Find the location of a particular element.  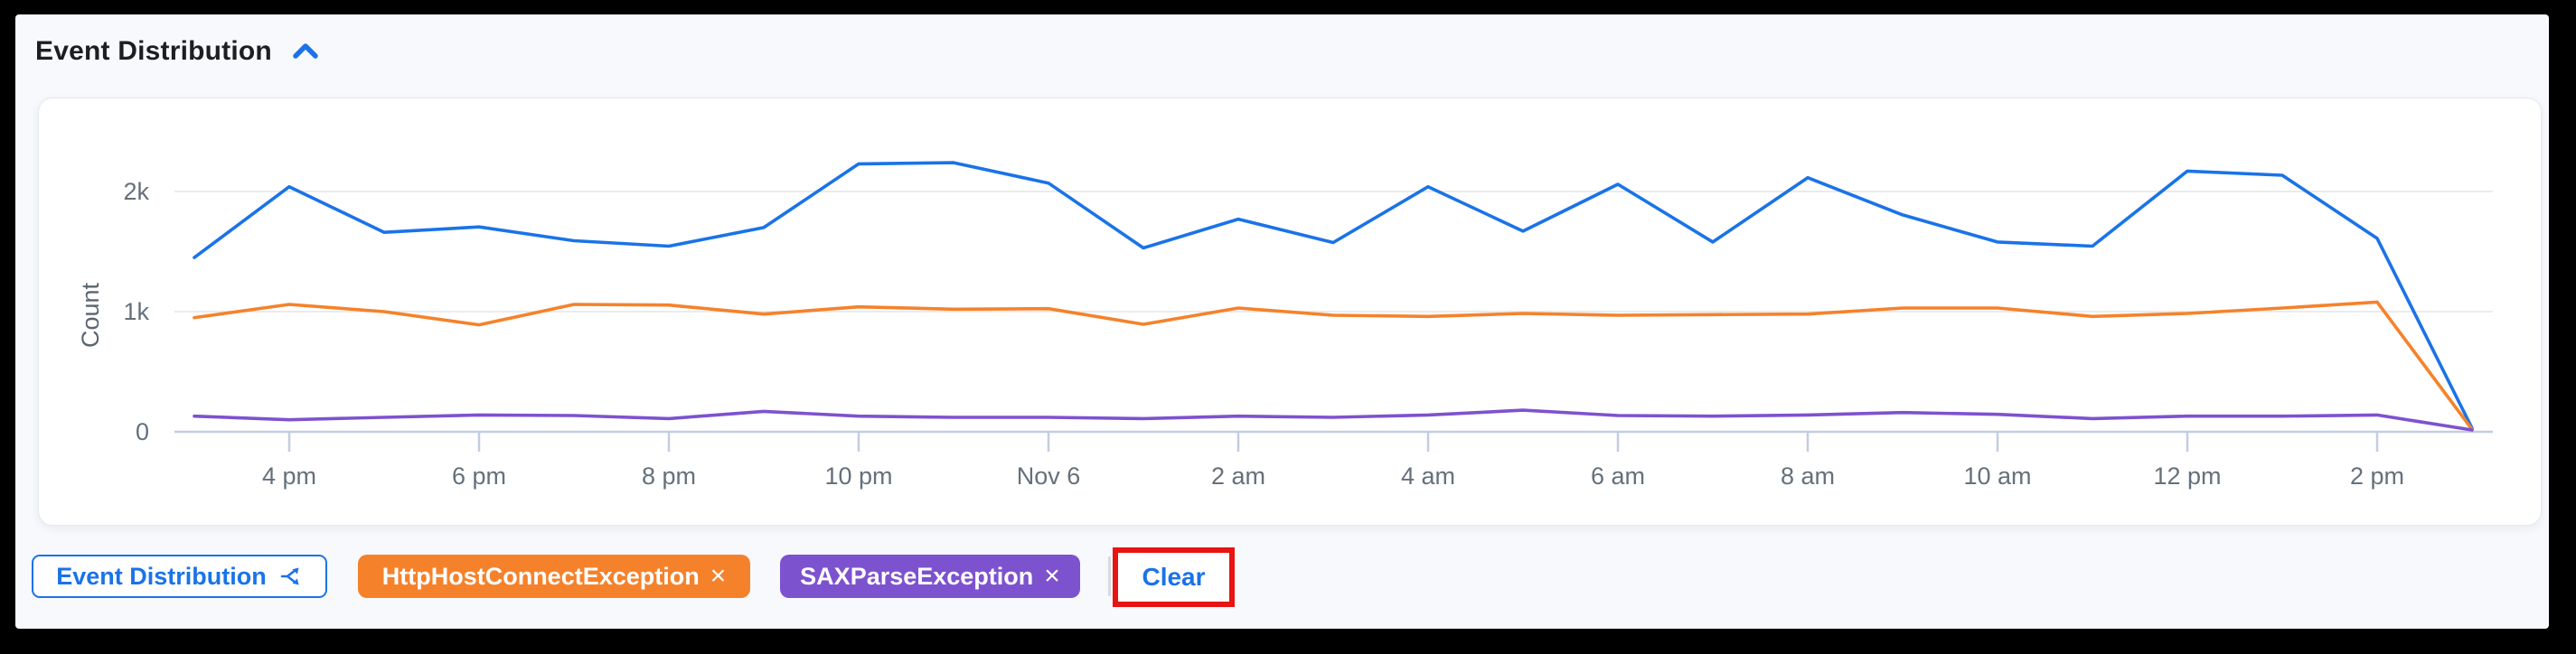

annotation-highlight-box: Clear is located at coordinates (1174, 577).